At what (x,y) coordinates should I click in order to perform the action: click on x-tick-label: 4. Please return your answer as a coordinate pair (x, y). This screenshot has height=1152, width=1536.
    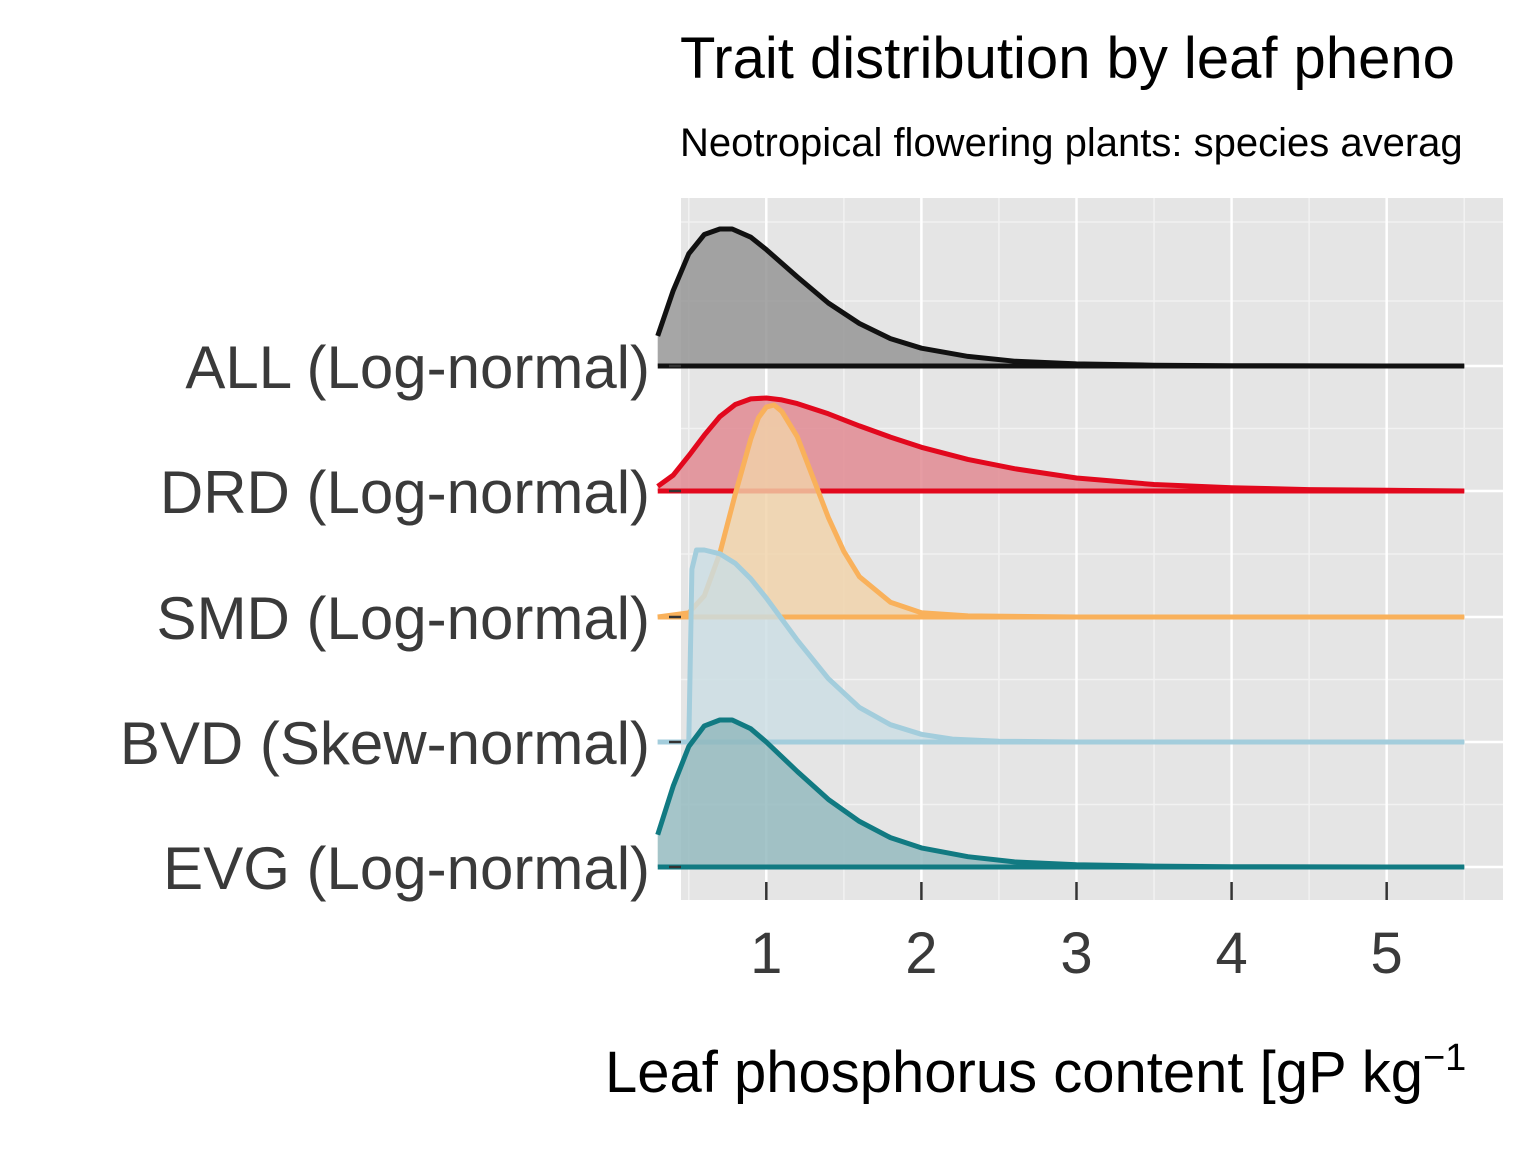
    Looking at the image, I should click on (1231, 953).